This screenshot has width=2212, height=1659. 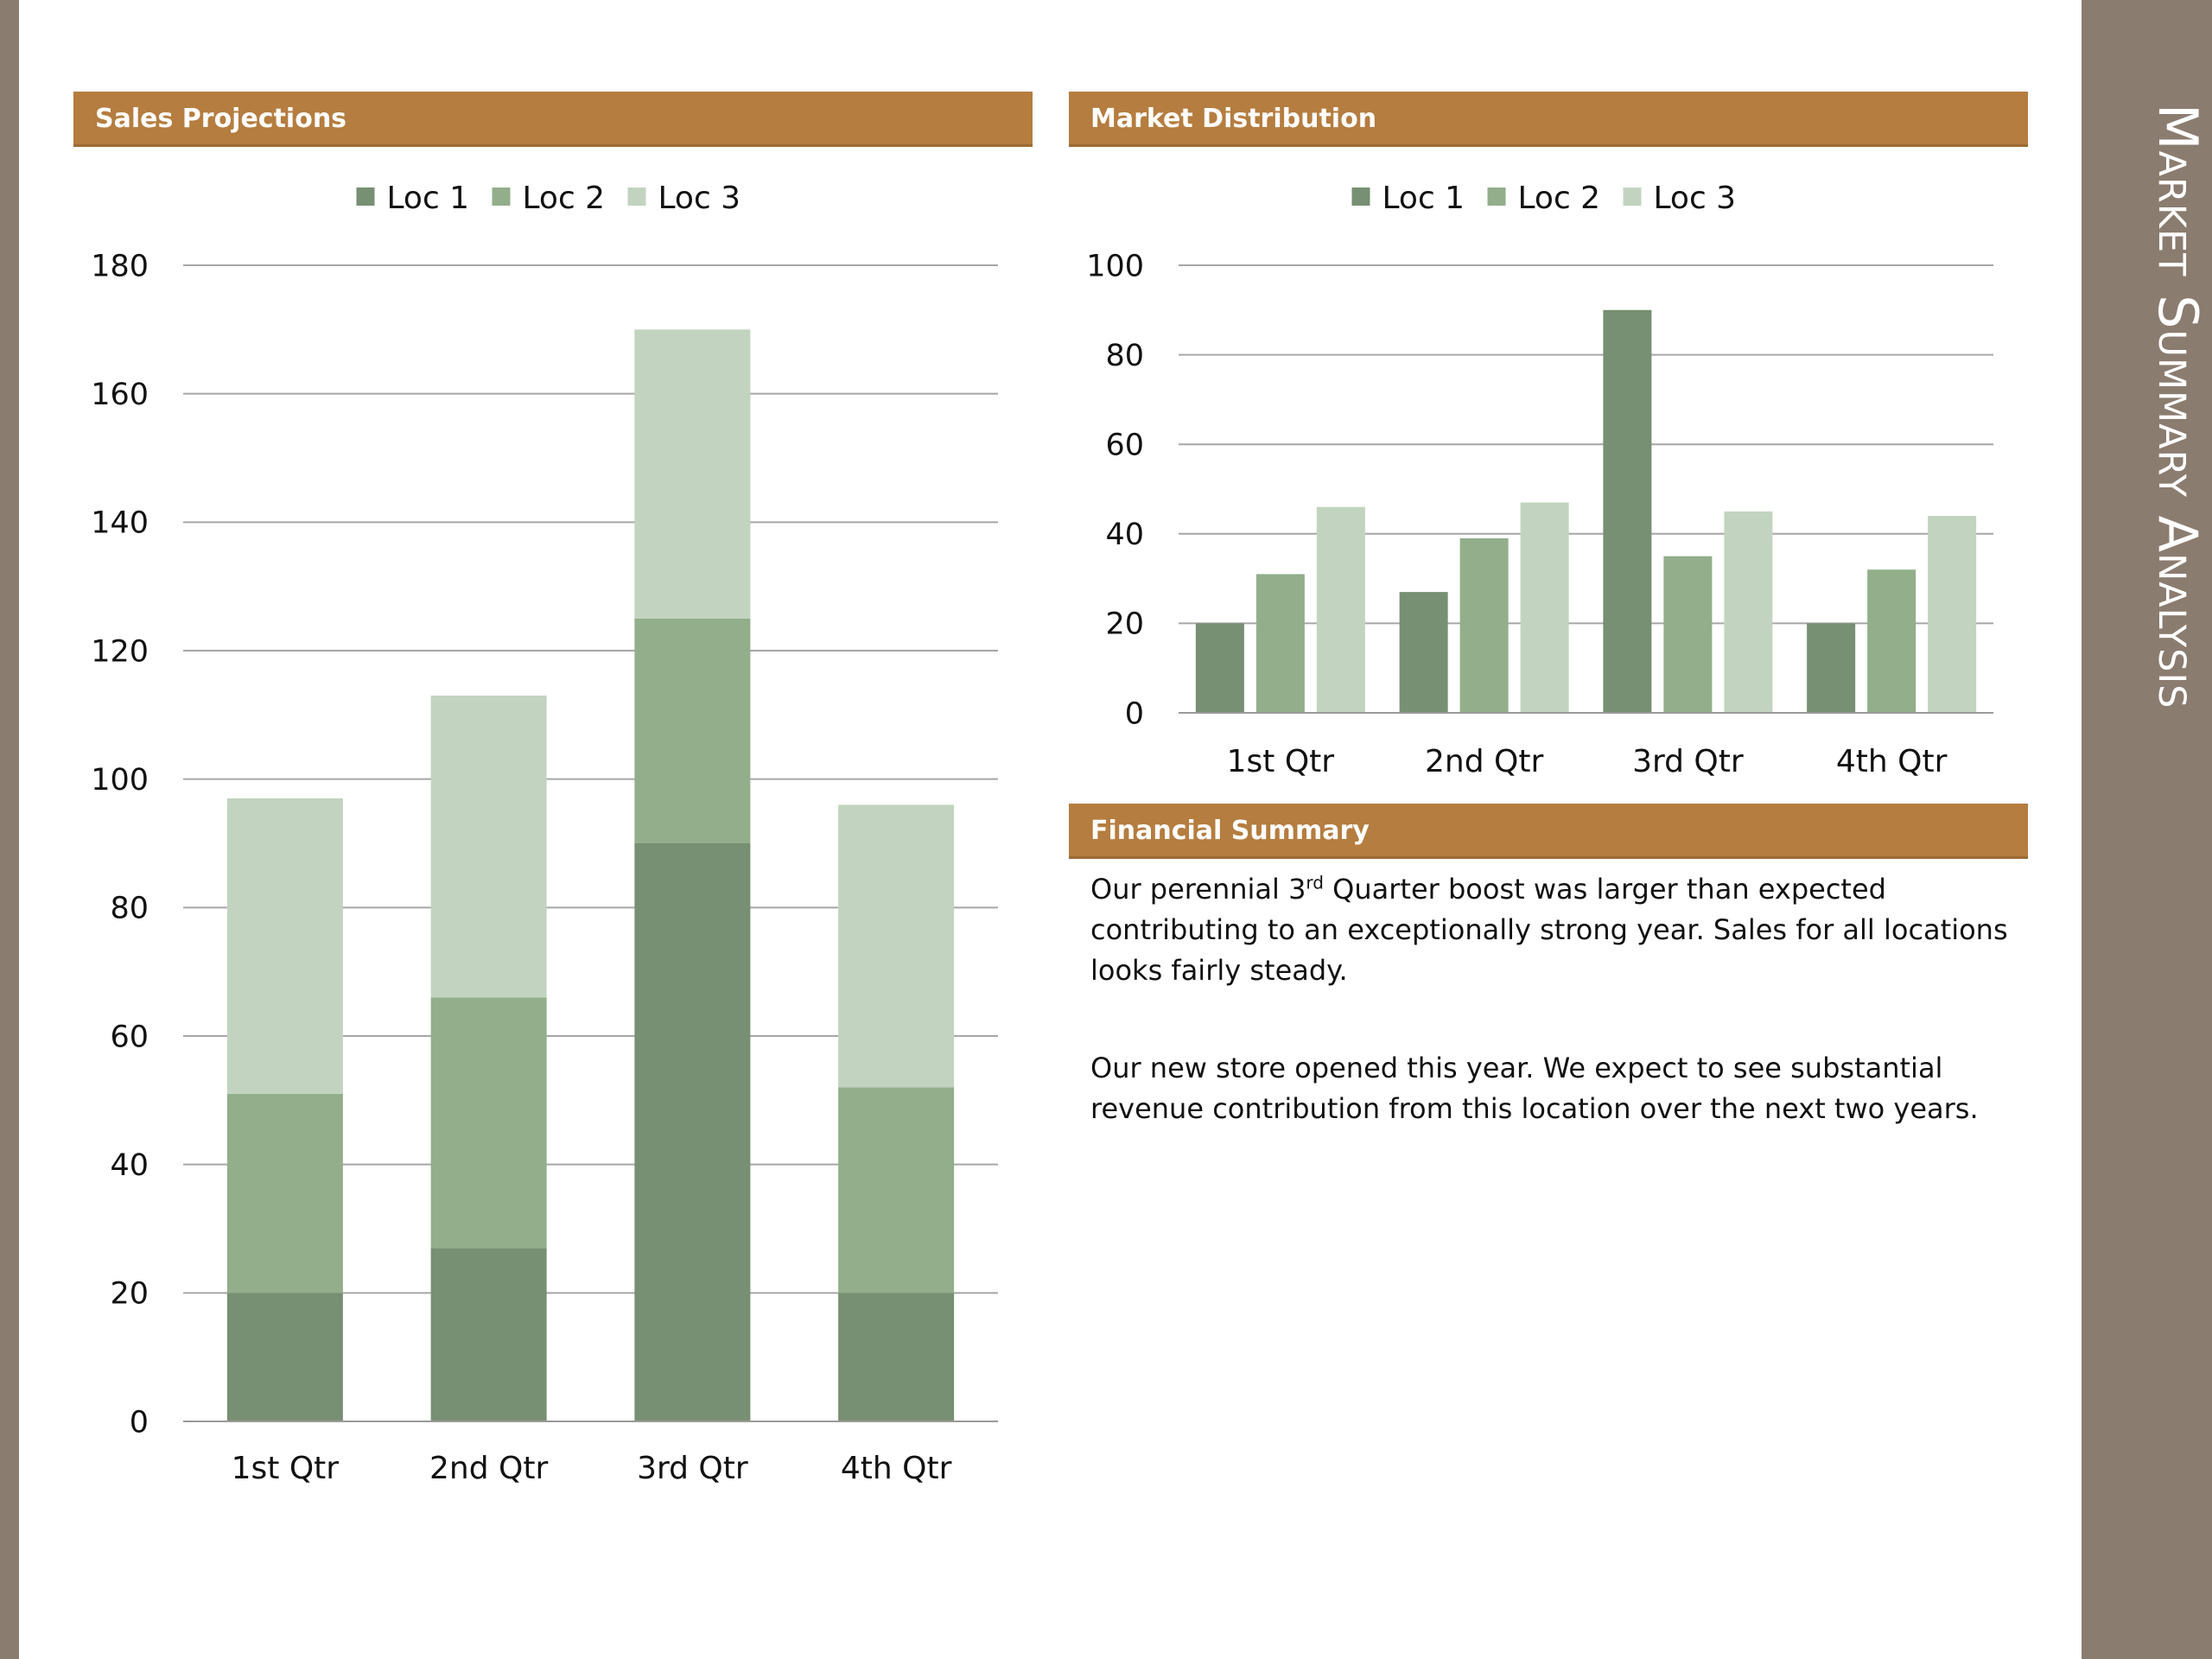 I want to click on section-header-sales: Sales Projections, so click(x=553, y=119).